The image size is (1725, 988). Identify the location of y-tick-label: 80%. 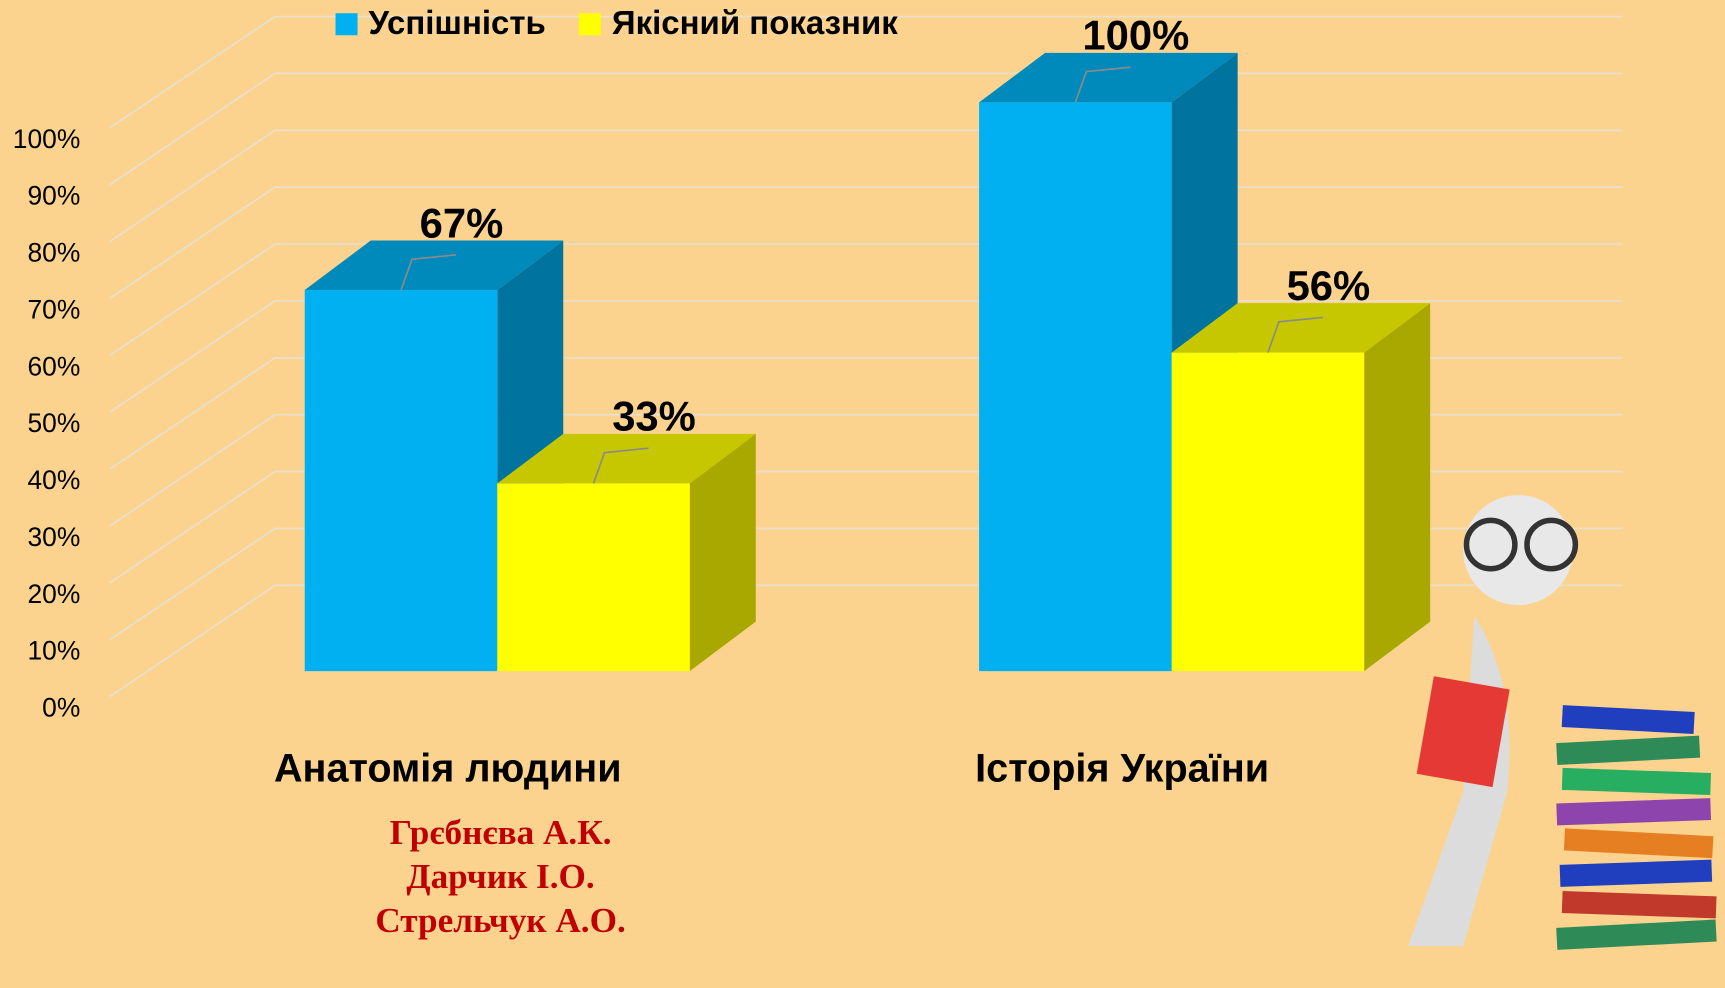
(53, 253).